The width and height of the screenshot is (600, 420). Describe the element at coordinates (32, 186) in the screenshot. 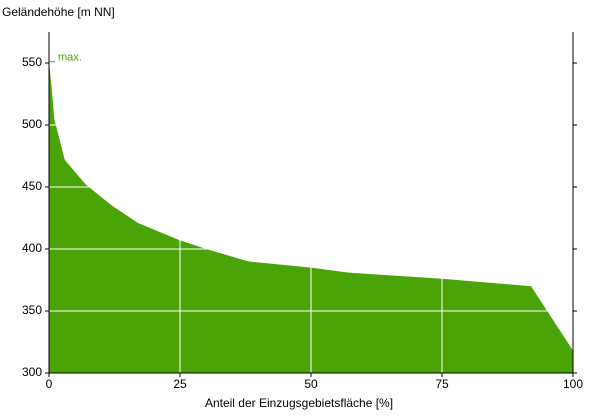

I see `y-tick-label: 450` at that location.